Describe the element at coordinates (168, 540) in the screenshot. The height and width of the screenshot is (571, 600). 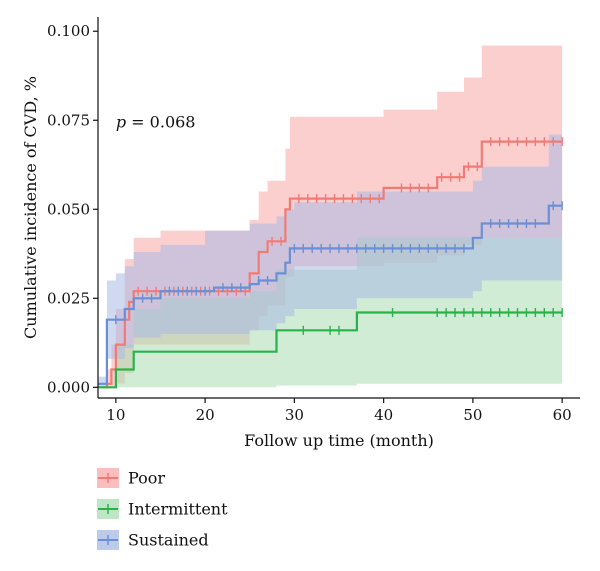
I see `legend-label-sustained: Sustained` at that location.